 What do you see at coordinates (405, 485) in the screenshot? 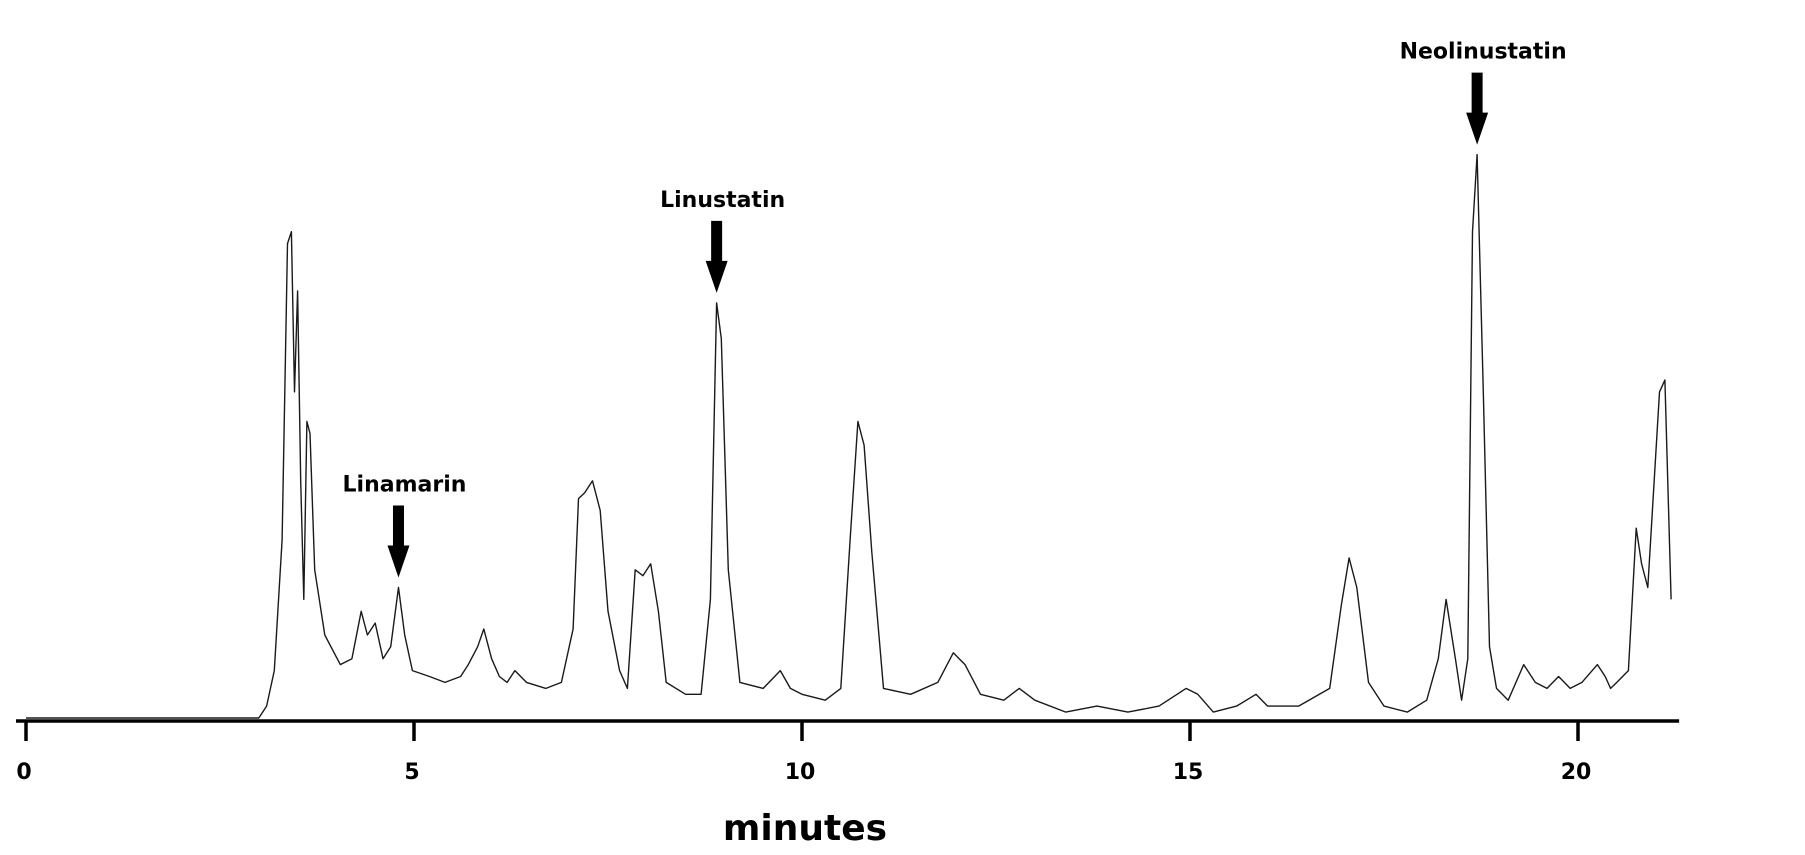
I see `peak-label-linamarin: Linamarin` at bounding box center [405, 485].